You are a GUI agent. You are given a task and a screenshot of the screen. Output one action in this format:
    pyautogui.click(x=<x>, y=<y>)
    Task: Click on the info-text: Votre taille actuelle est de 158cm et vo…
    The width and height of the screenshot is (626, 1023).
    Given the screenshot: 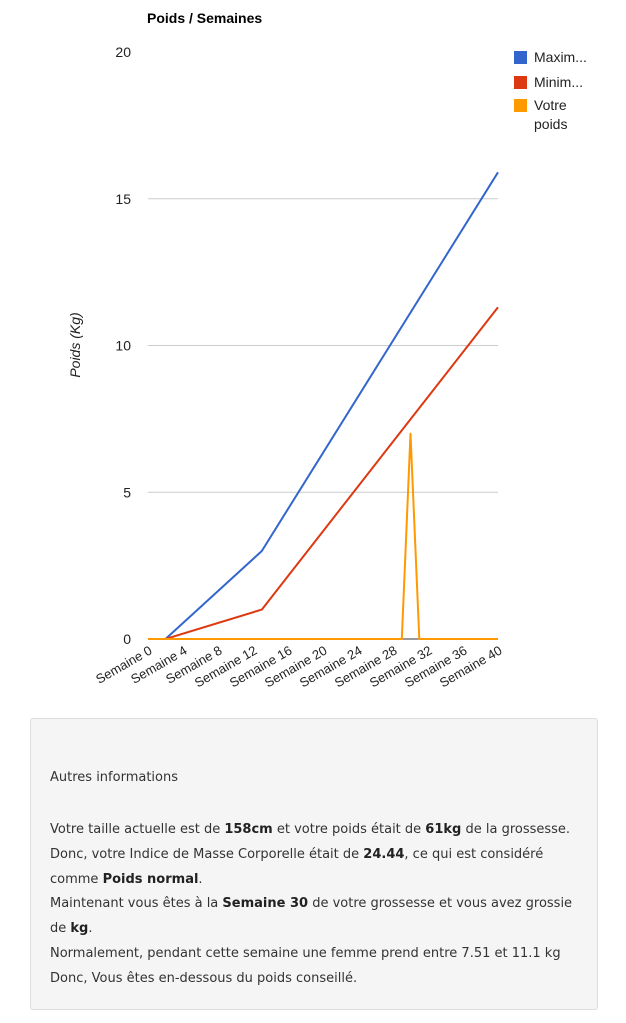 What is the action you would take?
    pyautogui.click(x=314, y=905)
    